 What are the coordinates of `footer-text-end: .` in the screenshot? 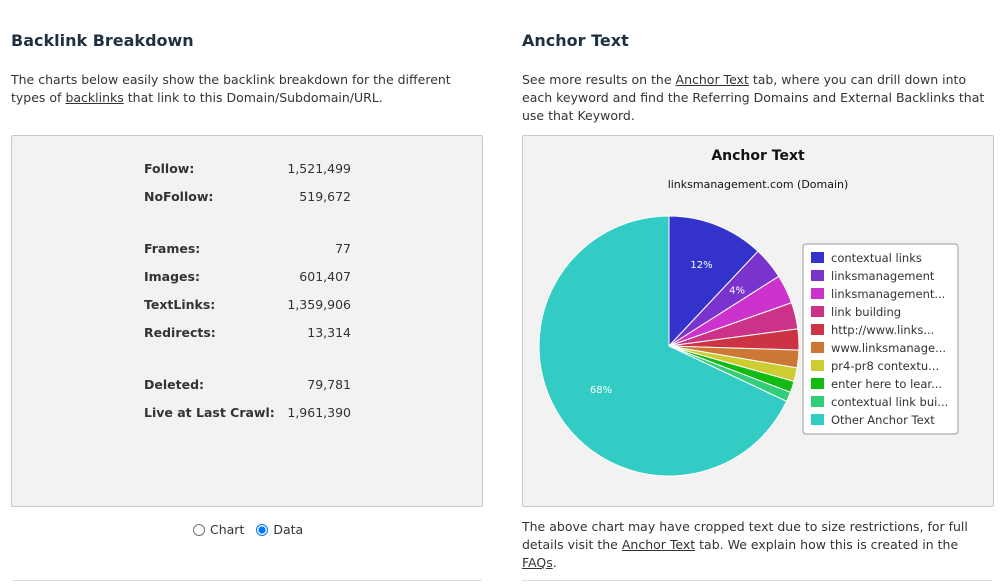 It's located at (554, 562).